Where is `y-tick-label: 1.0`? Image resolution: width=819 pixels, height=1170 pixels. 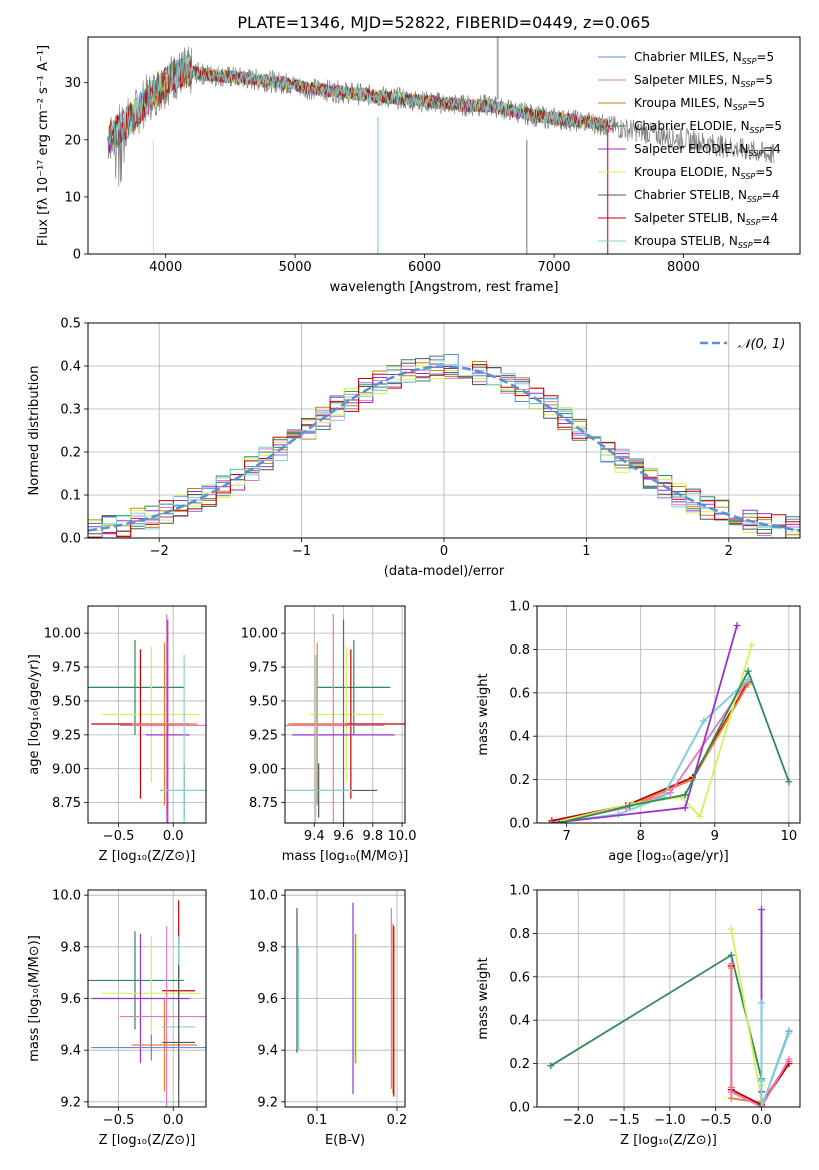 y-tick-label: 1.0 is located at coordinates (519, 891).